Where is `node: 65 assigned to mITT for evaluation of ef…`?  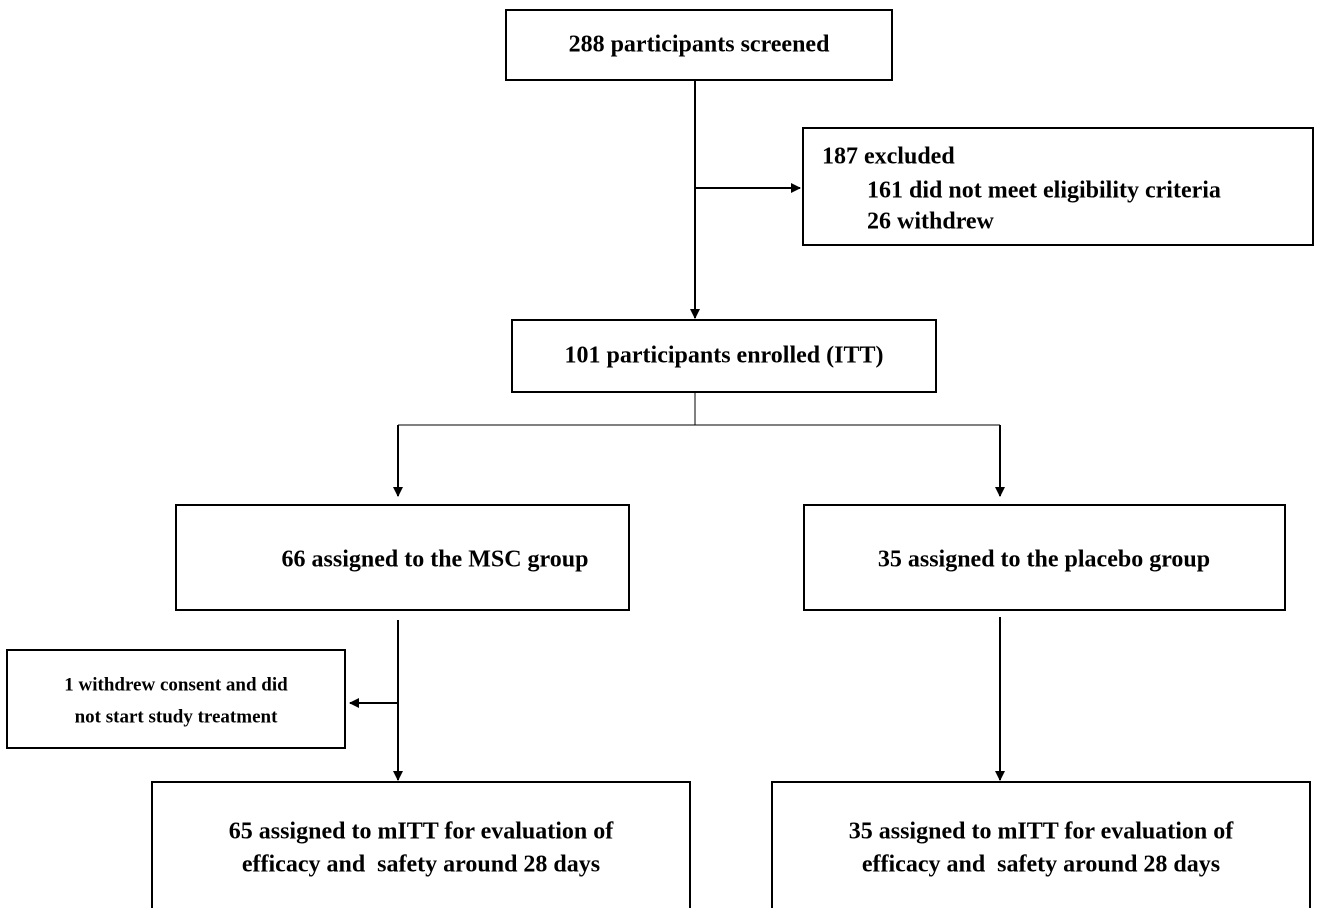
node: 65 assigned to mITT for evaluation of ef… is located at coordinates (421, 844).